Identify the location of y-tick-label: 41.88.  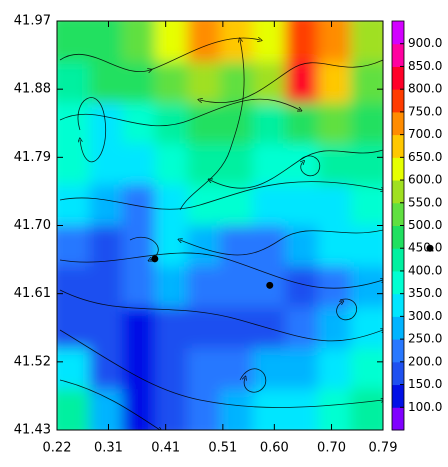
(32, 89).